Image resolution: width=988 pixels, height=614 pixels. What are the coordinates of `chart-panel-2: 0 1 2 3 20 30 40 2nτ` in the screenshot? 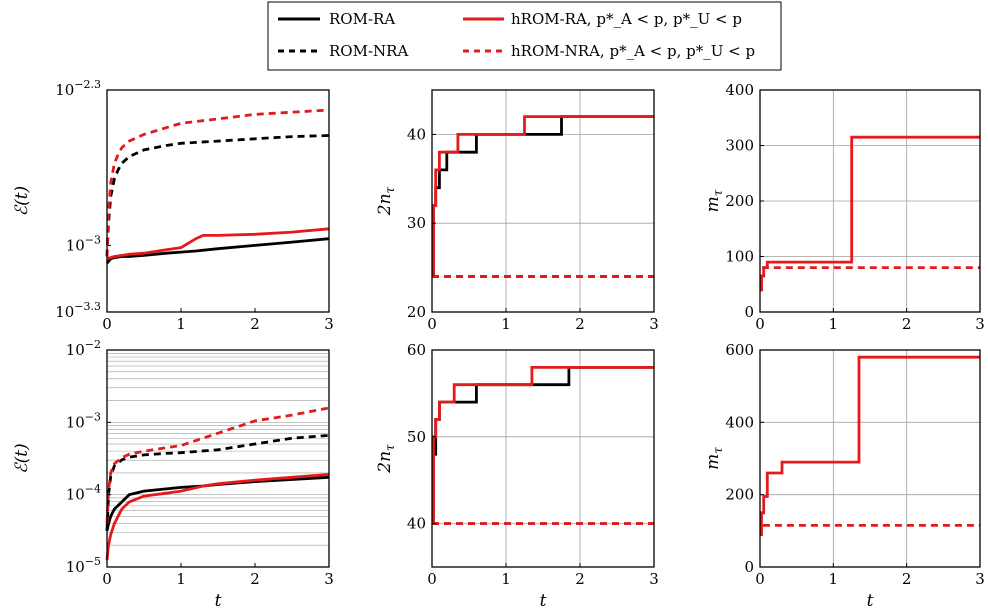 It's located at (517, 211).